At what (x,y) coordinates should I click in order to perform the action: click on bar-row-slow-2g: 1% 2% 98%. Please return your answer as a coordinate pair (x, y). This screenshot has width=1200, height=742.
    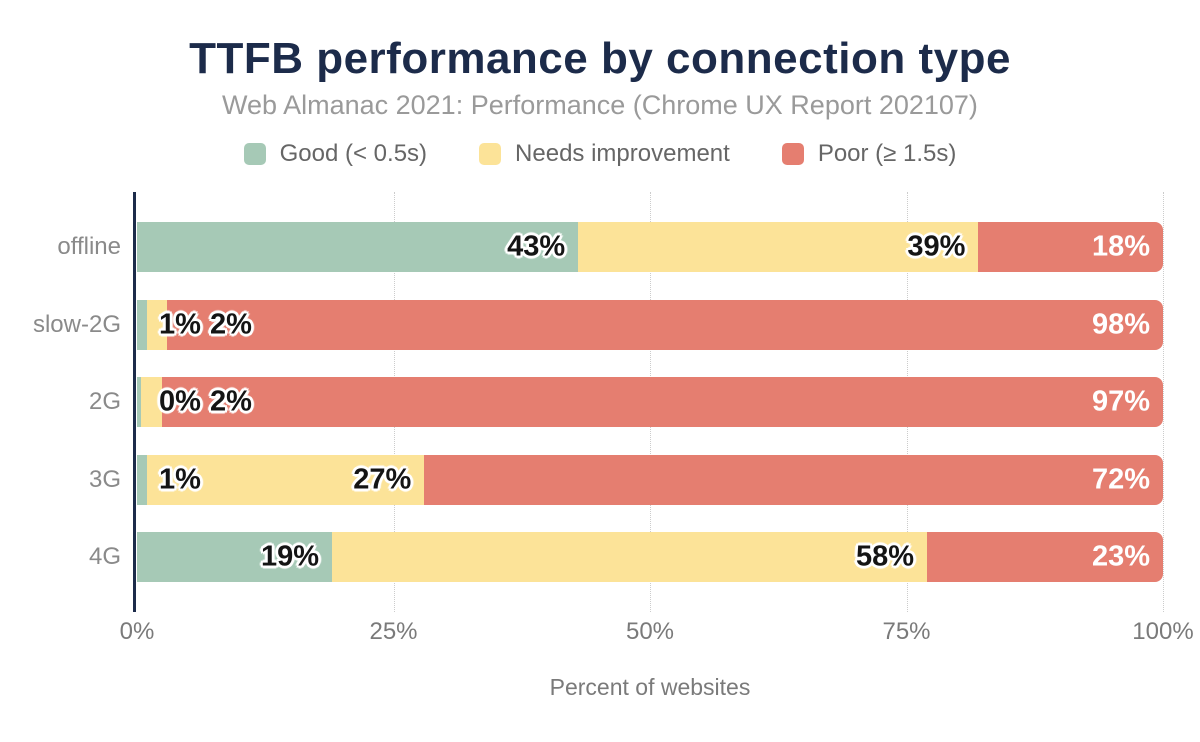
    Looking at the image, I should click on (650, 324).